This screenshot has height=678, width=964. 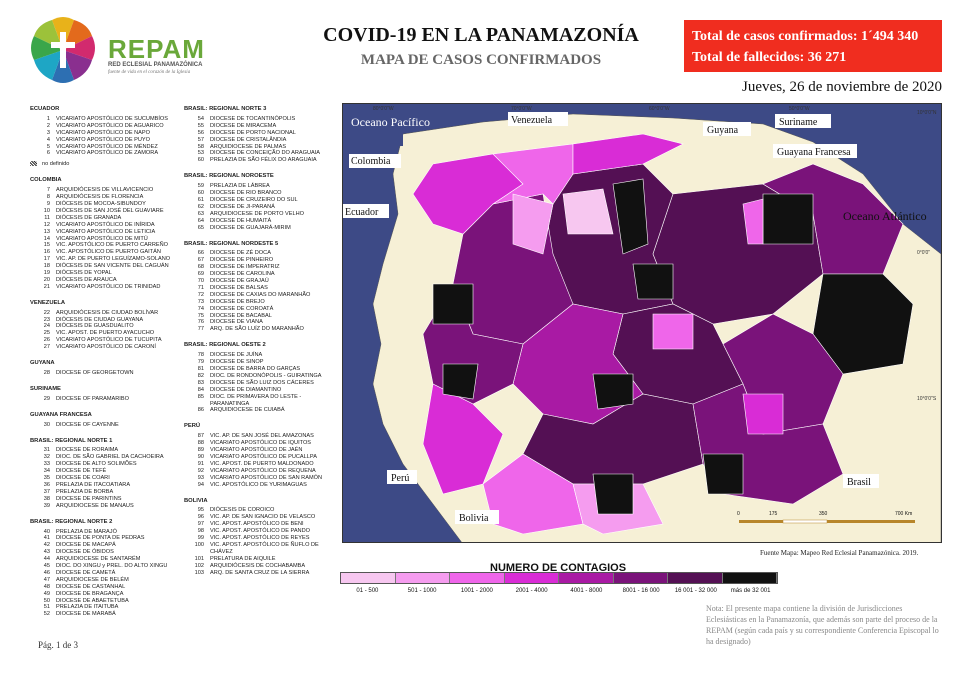 What do you see at coordinates (773, 514) in the screenshot?
I see `scale-label: 175` at bounding box center [773, 514].